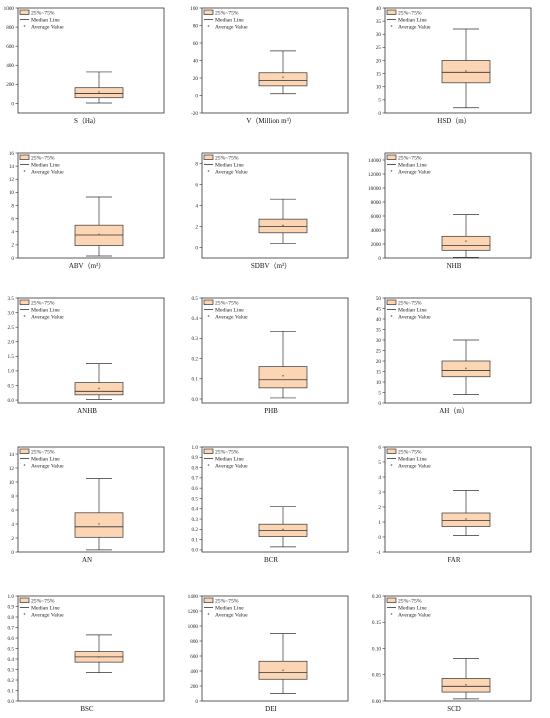  Describe the element at coordinates (374, 189) in the screenshot. I see `y-tick-label: 10000` at that location.